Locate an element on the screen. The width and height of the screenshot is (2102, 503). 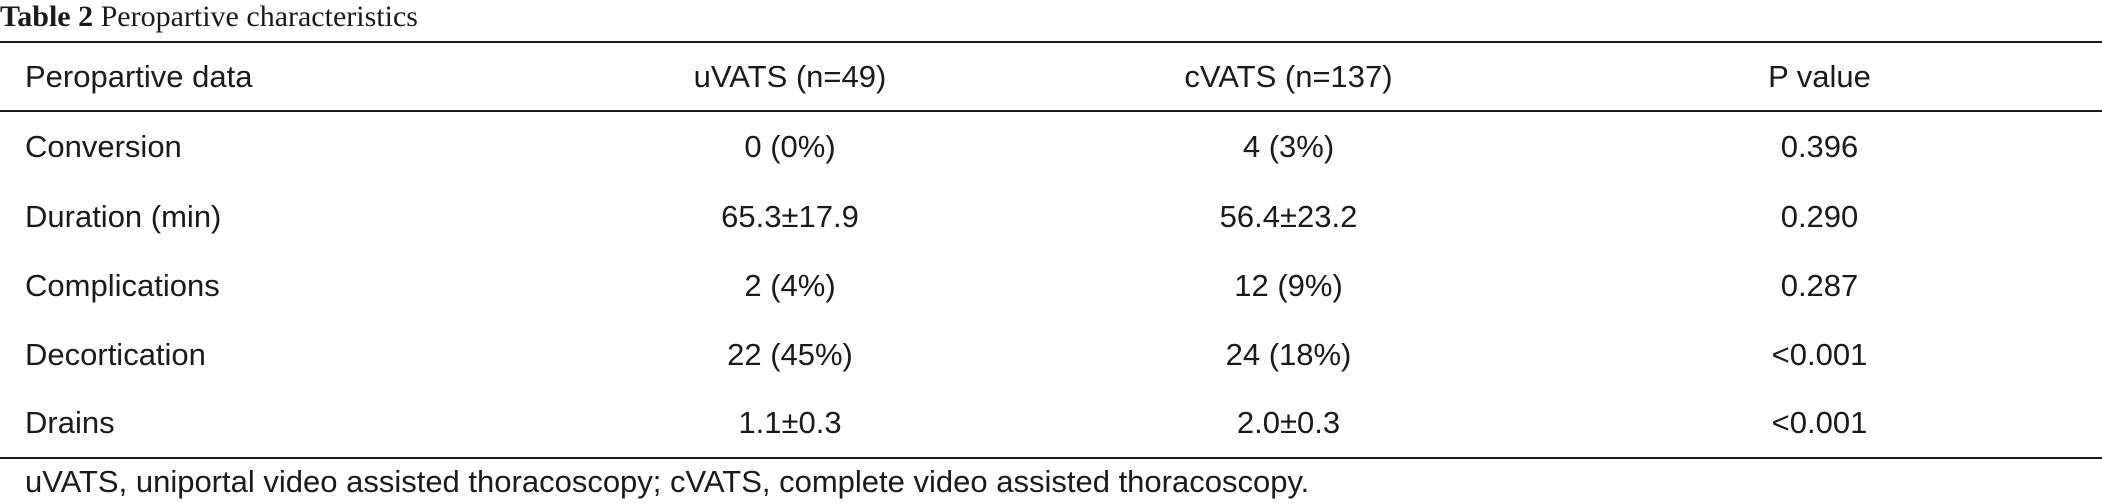
row-label: Conversion is located at coordinates (103, 146).